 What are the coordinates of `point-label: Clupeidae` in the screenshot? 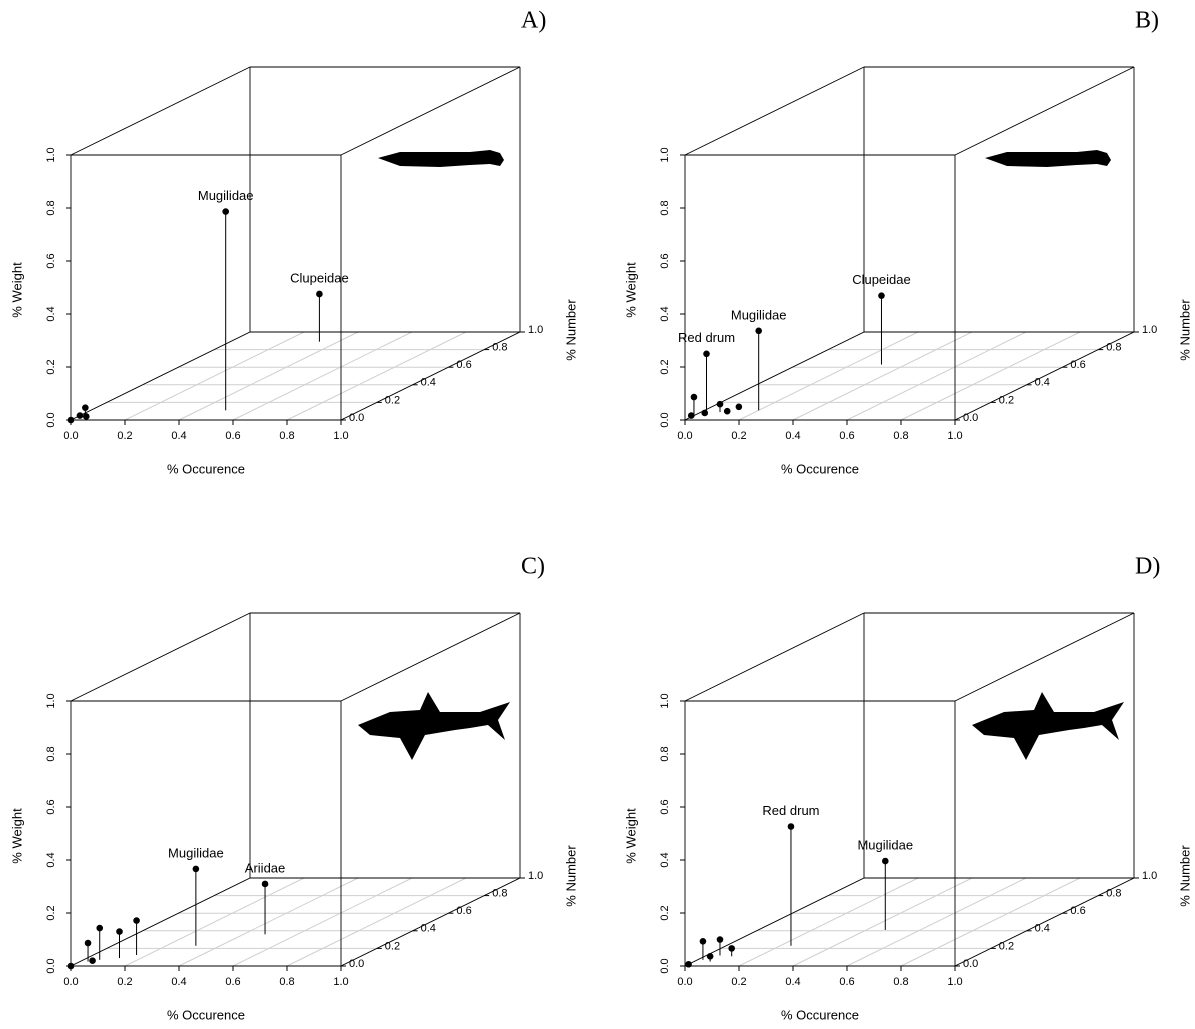 It's located at (881, 279).